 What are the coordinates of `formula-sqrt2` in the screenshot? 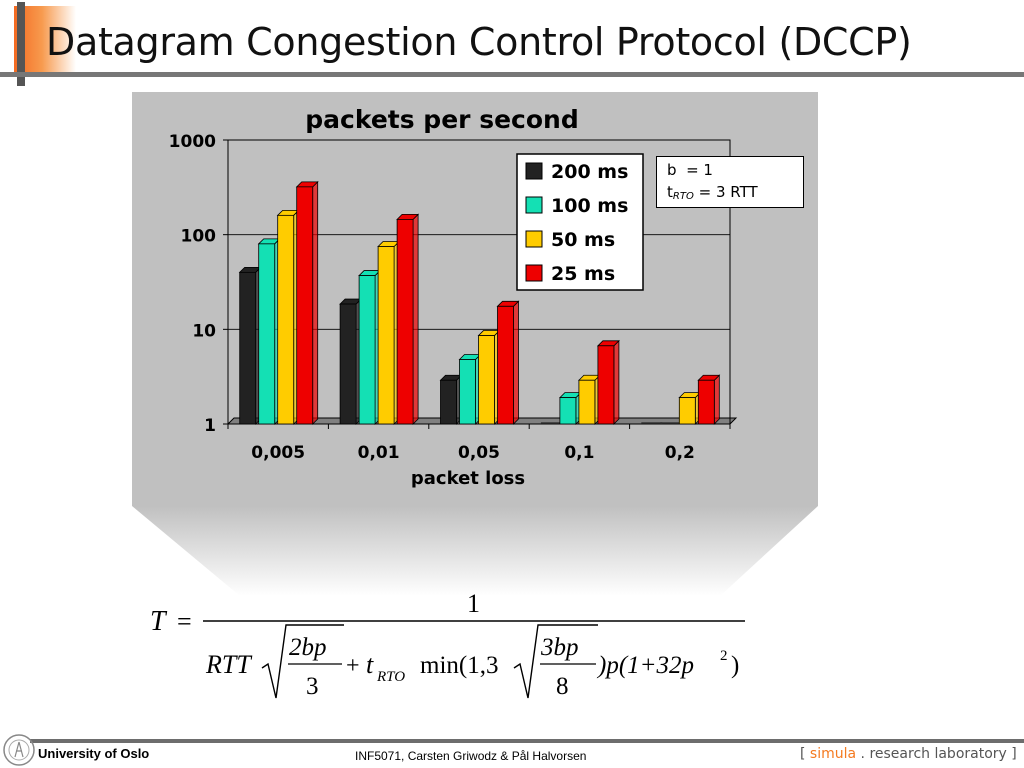 It's located at (555, 661).